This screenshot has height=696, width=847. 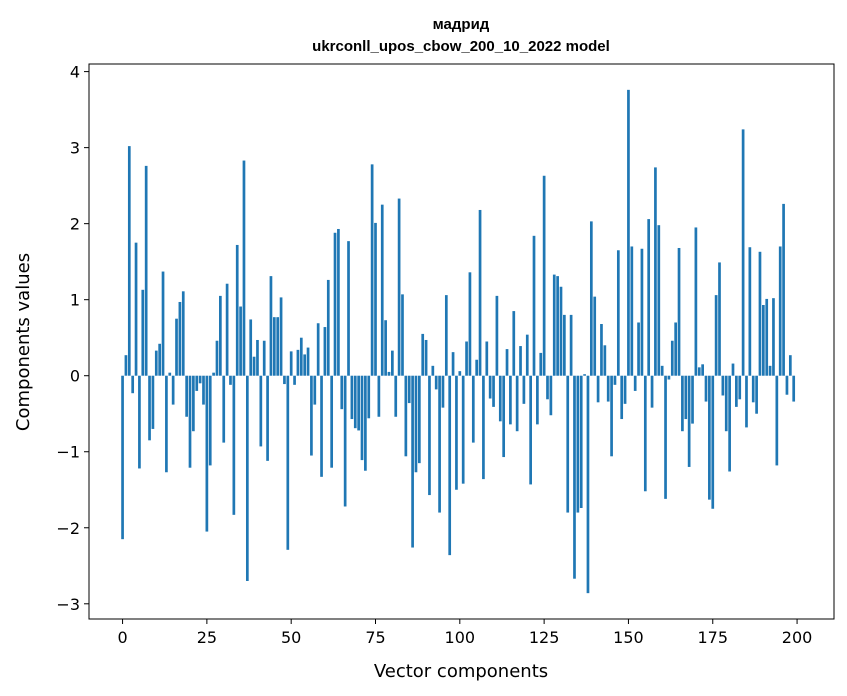 I want to click on y-tick-label-1: 1, so click(x=75, y=300).